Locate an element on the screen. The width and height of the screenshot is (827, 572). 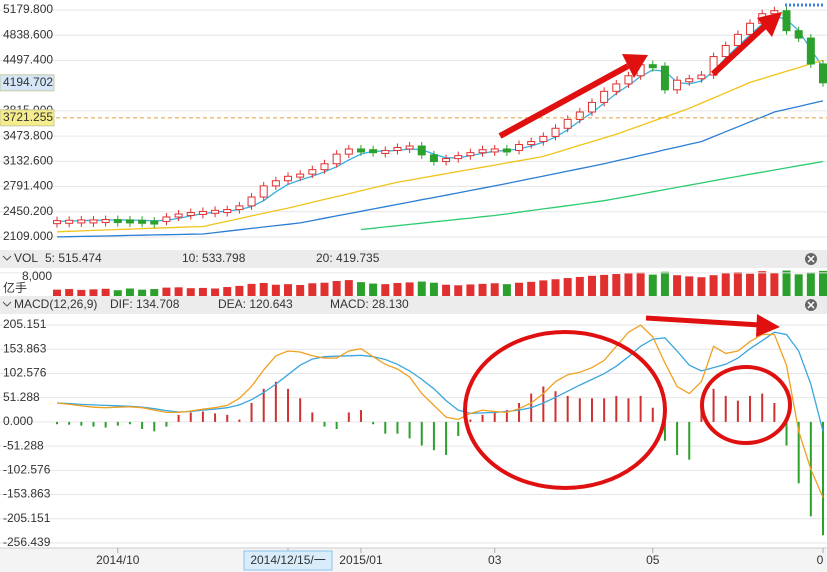
y-tick-label: -153.863 is located at coordinates (27, 494).